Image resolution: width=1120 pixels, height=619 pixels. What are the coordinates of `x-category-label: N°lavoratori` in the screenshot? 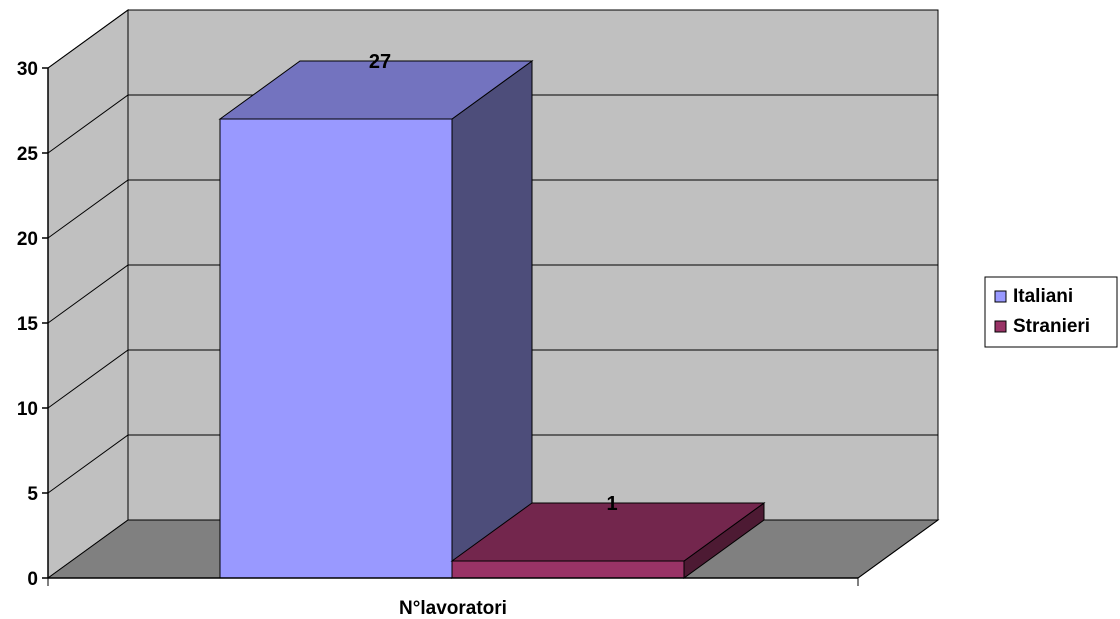 It's located at (453, 608).